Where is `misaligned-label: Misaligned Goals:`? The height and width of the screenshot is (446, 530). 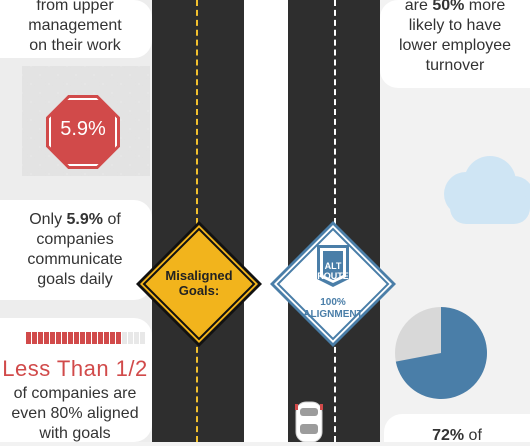
misaligned-label: Misaligned Goals: is located at coordinates (199, 283).